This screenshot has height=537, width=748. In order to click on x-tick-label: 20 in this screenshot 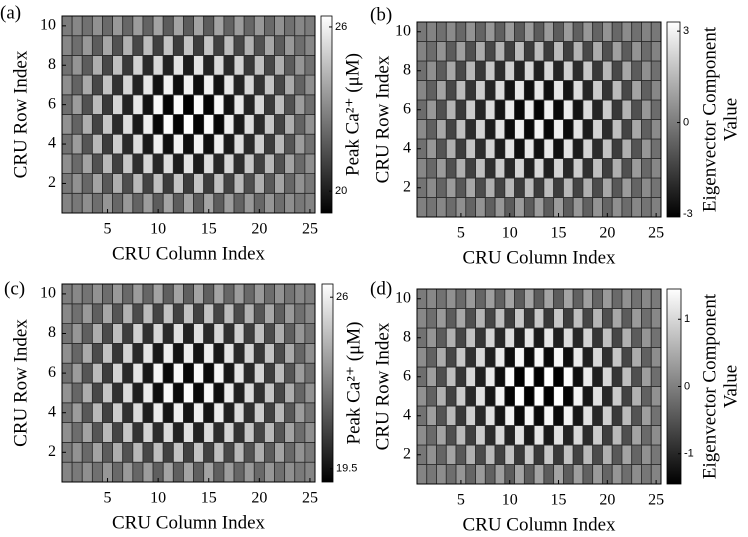, I will do `click(259, 498)`.